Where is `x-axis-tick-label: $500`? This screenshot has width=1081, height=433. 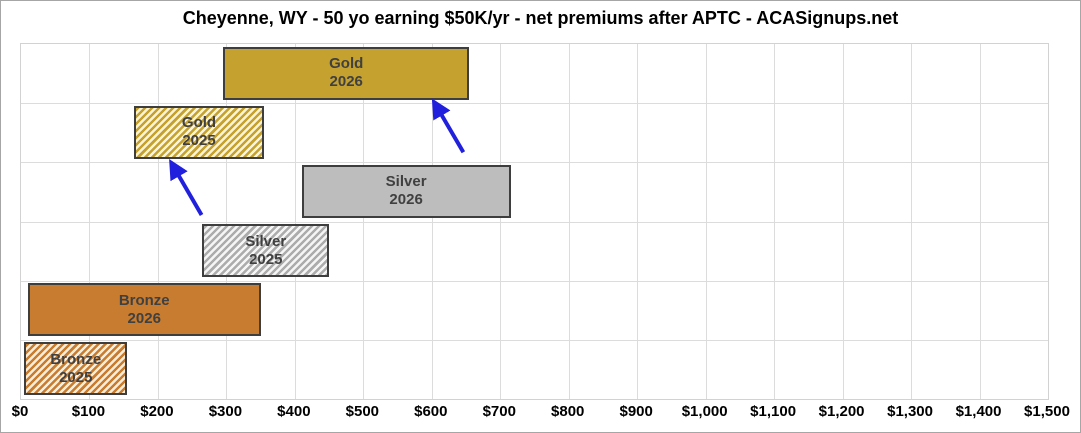 x-axis-tick-label: $500 is located at coordinates (362, 411).